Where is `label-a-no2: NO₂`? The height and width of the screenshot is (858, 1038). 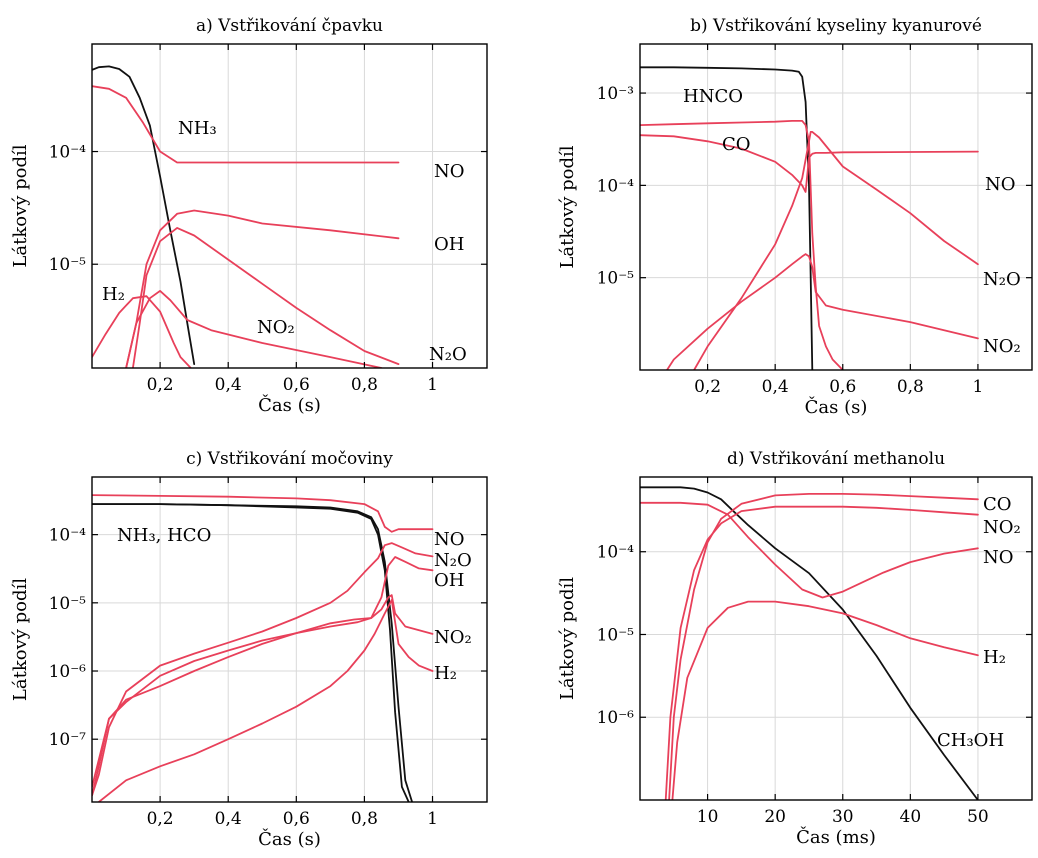 label-a-no2: NO₂ is located at coordinates (276, 327).